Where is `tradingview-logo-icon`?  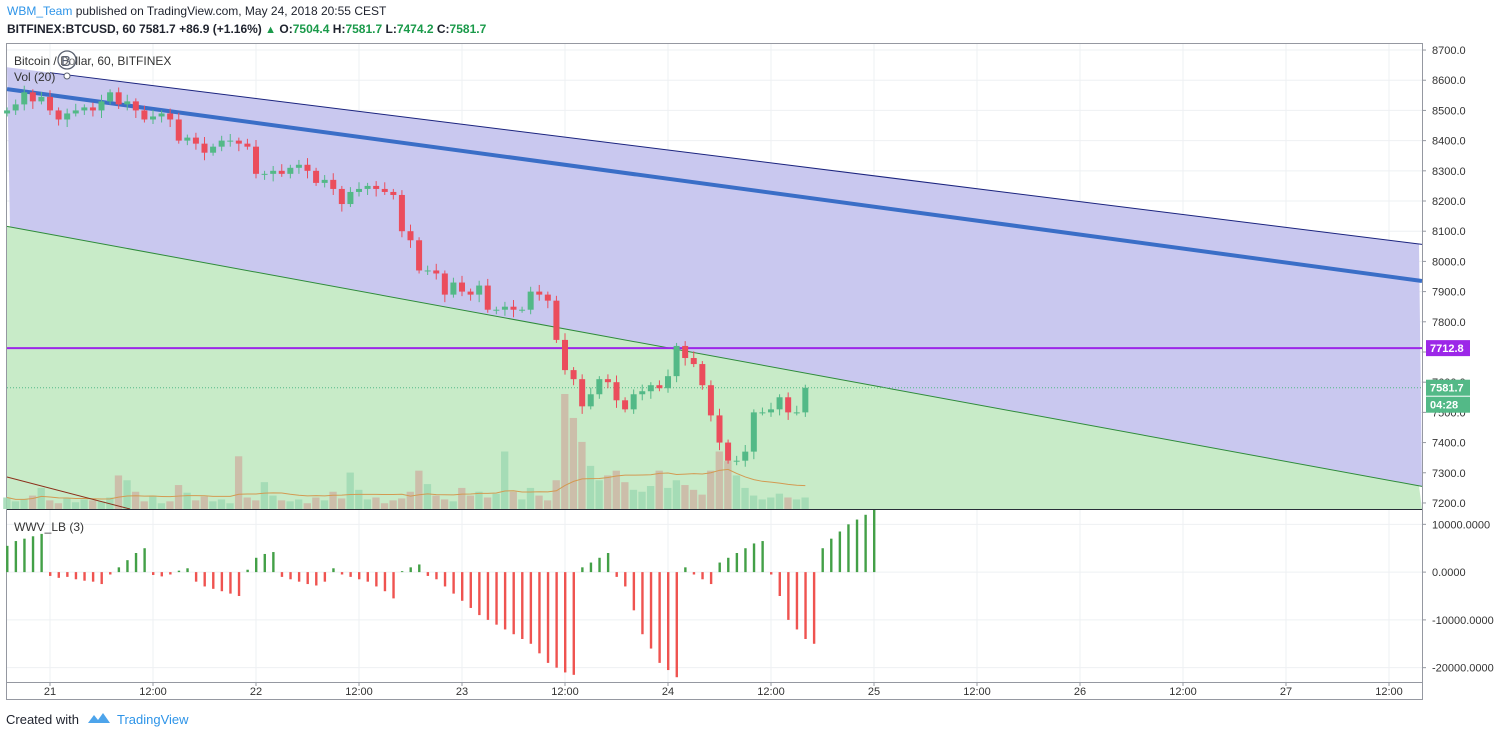
tradingview-logo-icon is located at coordinates (99, 720).